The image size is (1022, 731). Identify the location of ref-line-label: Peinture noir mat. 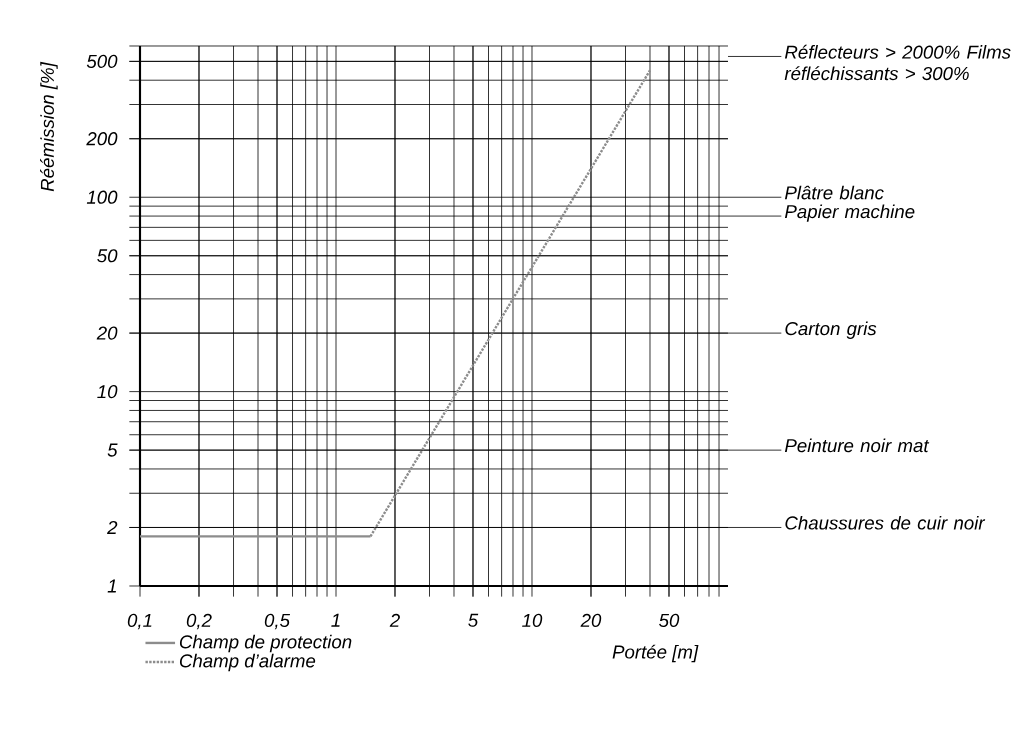
(857, 445).